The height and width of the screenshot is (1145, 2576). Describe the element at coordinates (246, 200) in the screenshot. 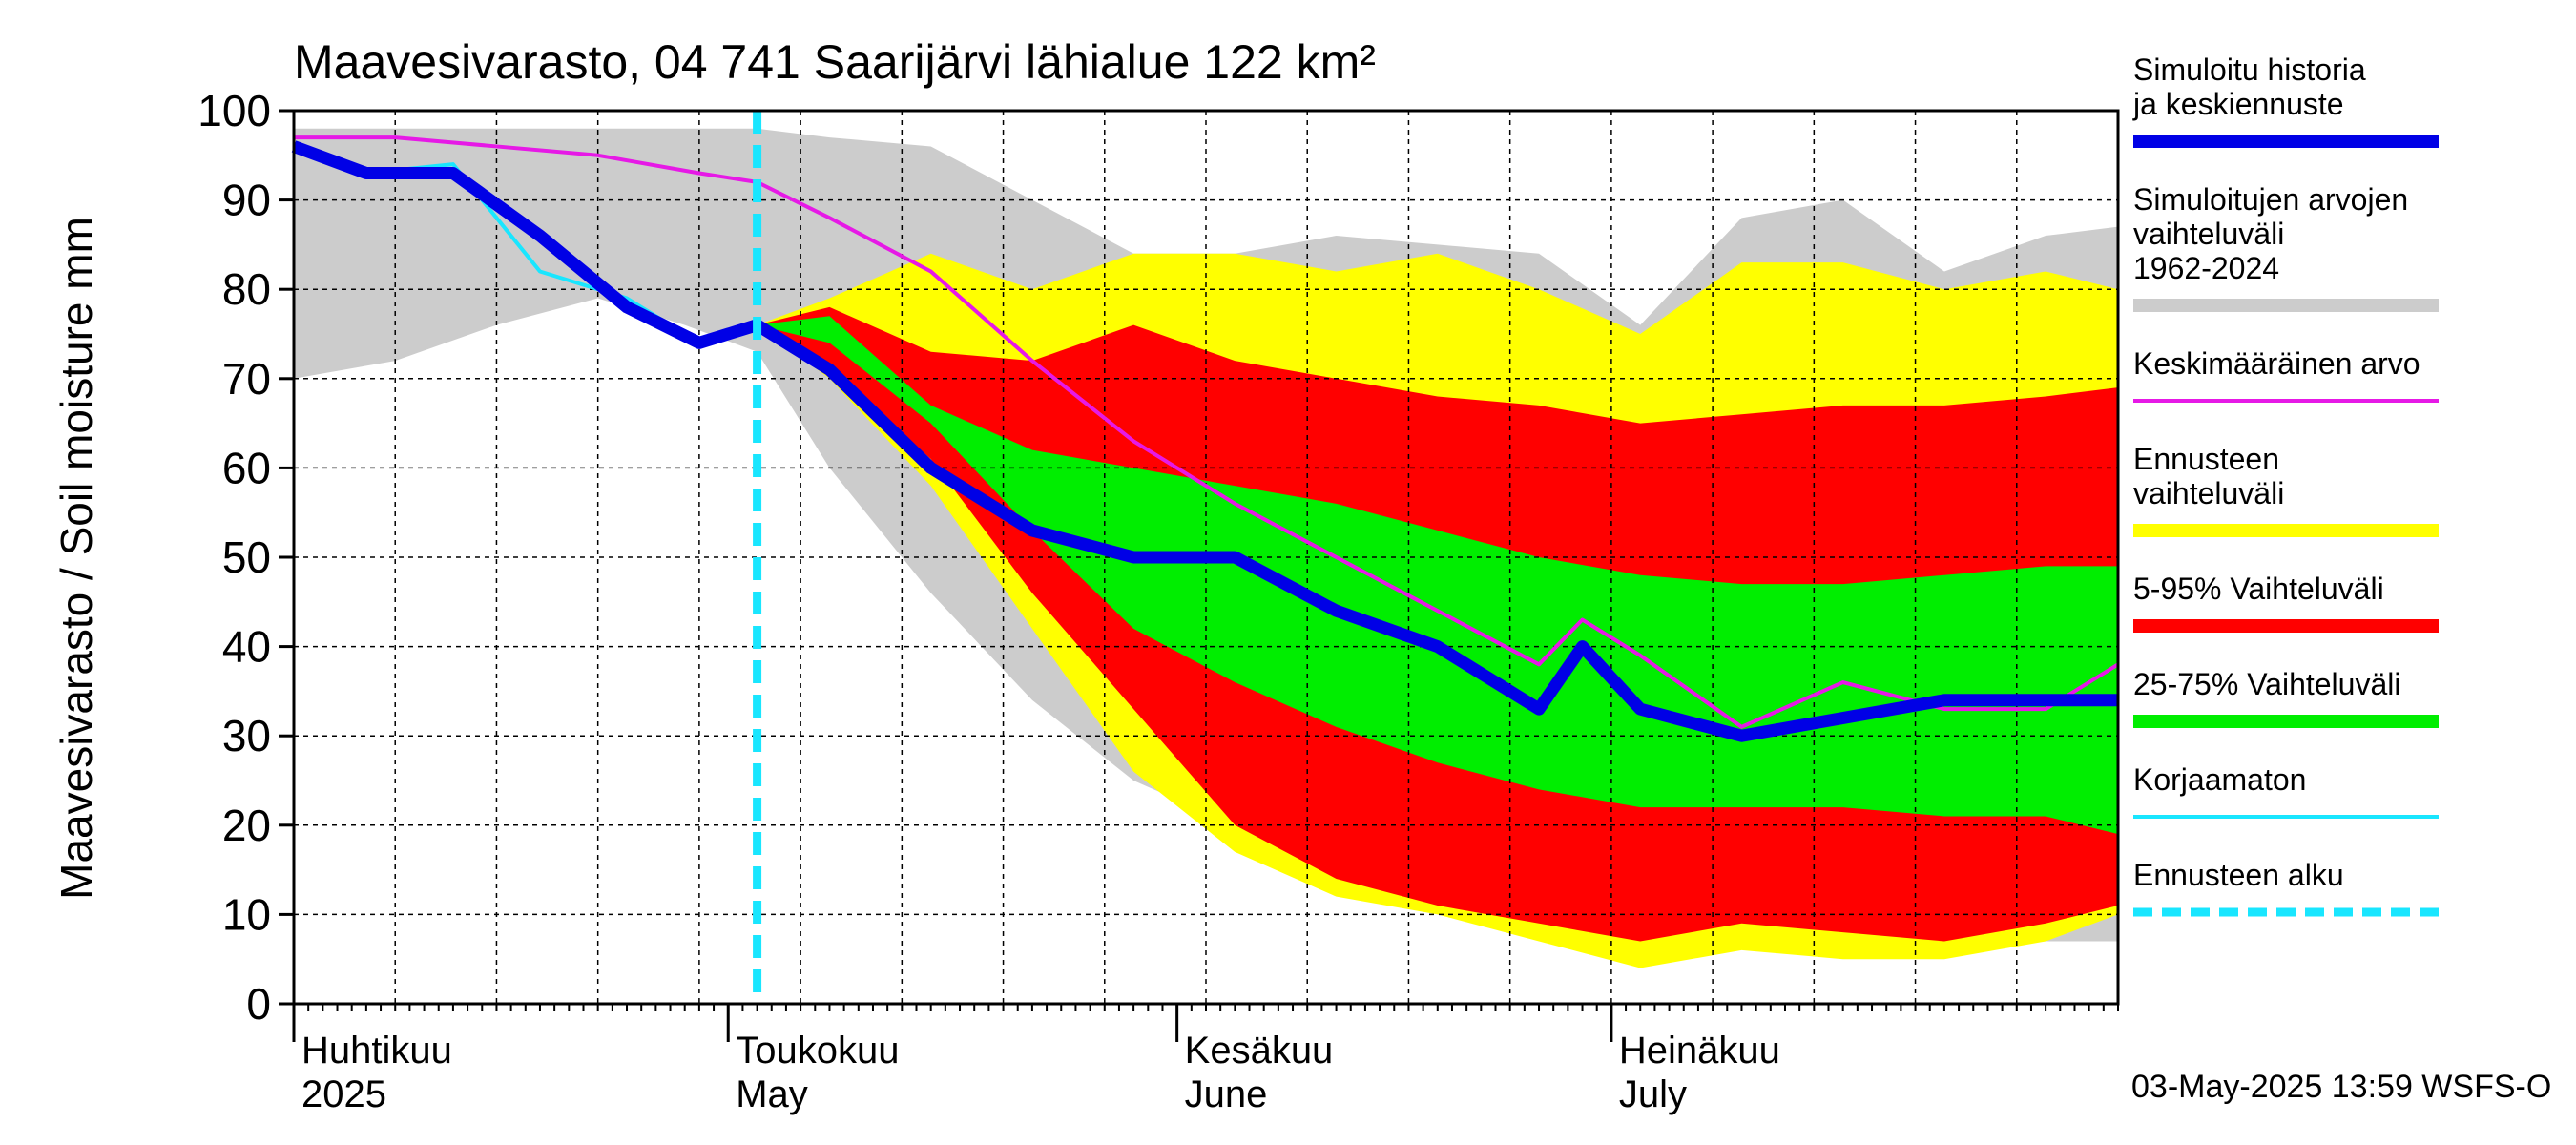

I see `y-tick-label: 90` at that location.